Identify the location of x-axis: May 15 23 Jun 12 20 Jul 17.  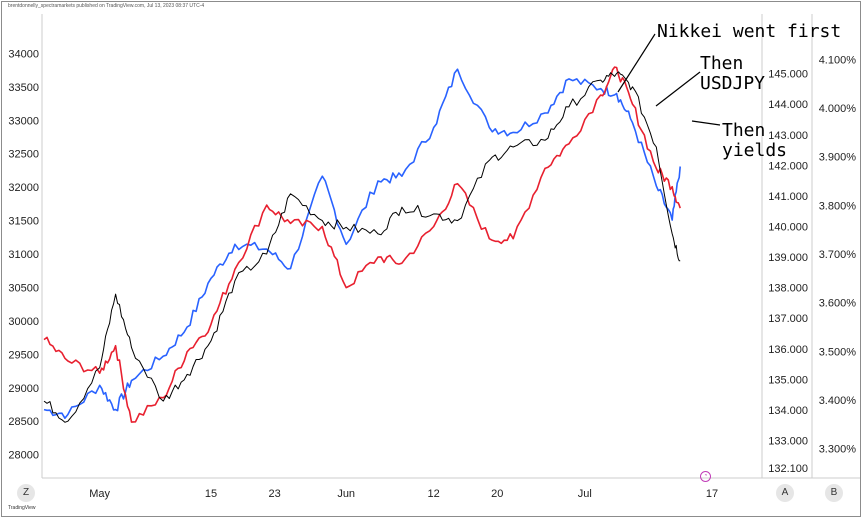
(403, 494).